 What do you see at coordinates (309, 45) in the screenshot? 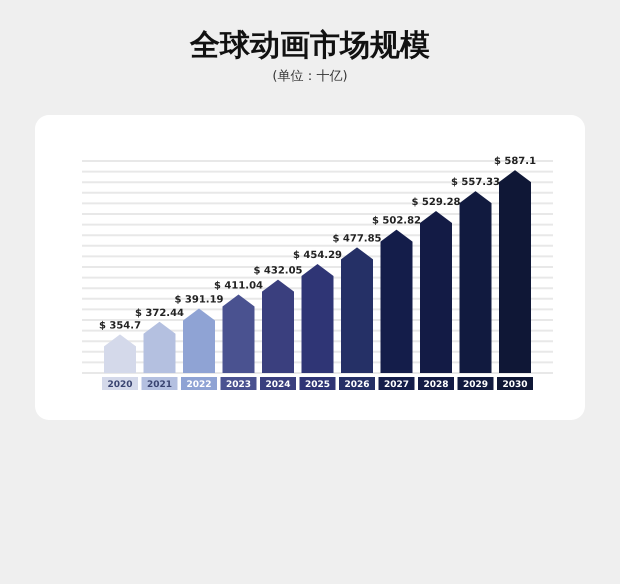
I see `chart-title: 全球动画市场规模` at bounding box center [309, 45].